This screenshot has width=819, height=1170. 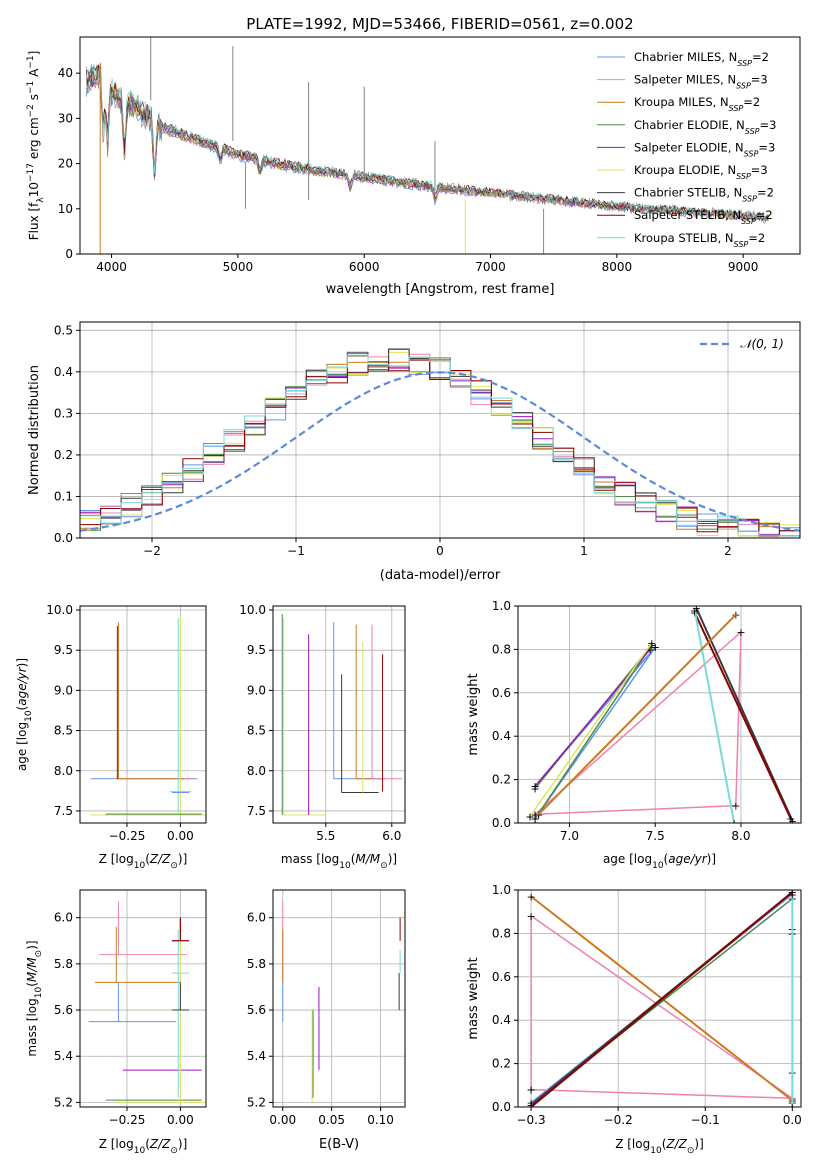 What do you see at coordinates (701, 82) in the screenshot?
I see `legend-entry: Salpeter MILES, NSSP=3` at bounding box center [701, 82].